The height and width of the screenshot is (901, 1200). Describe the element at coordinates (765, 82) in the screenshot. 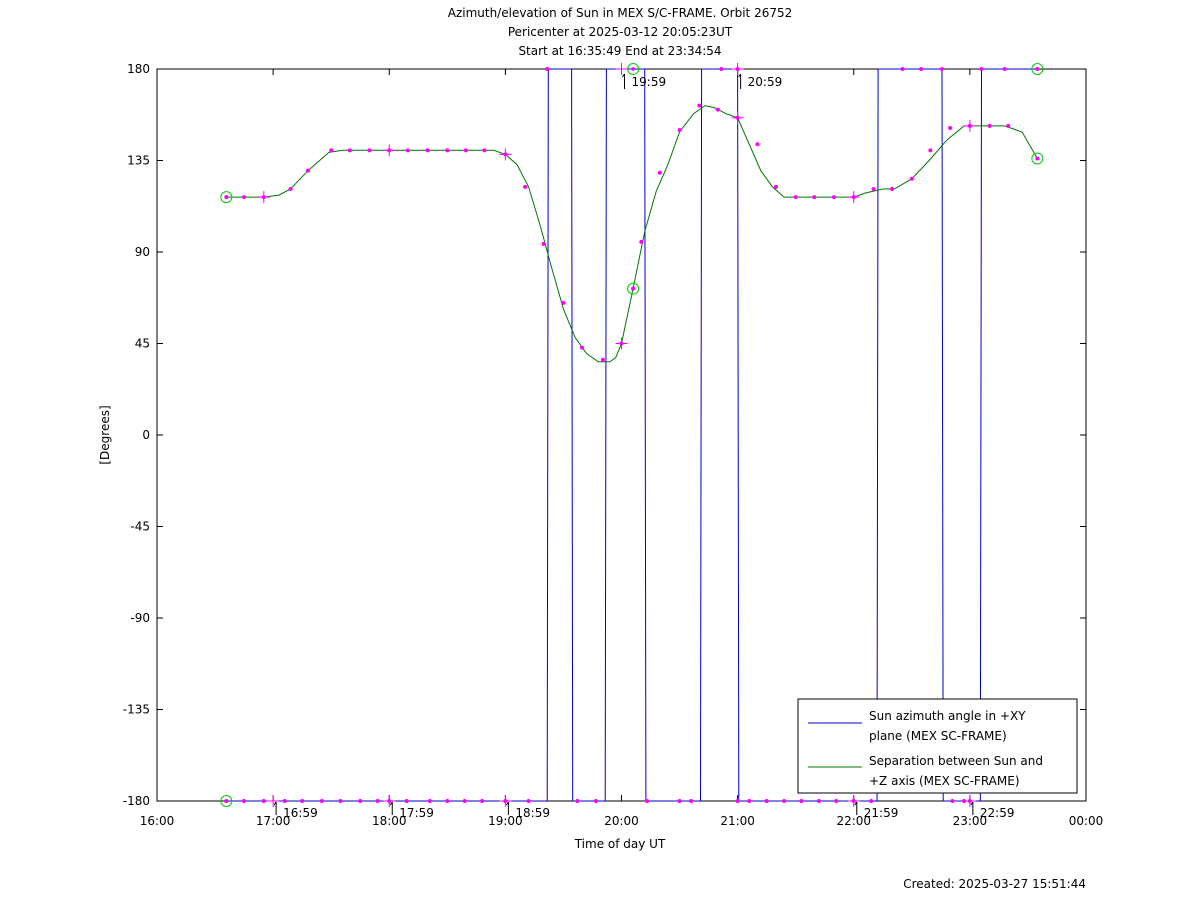

I see `time-marker-label: 20:59` at that location.